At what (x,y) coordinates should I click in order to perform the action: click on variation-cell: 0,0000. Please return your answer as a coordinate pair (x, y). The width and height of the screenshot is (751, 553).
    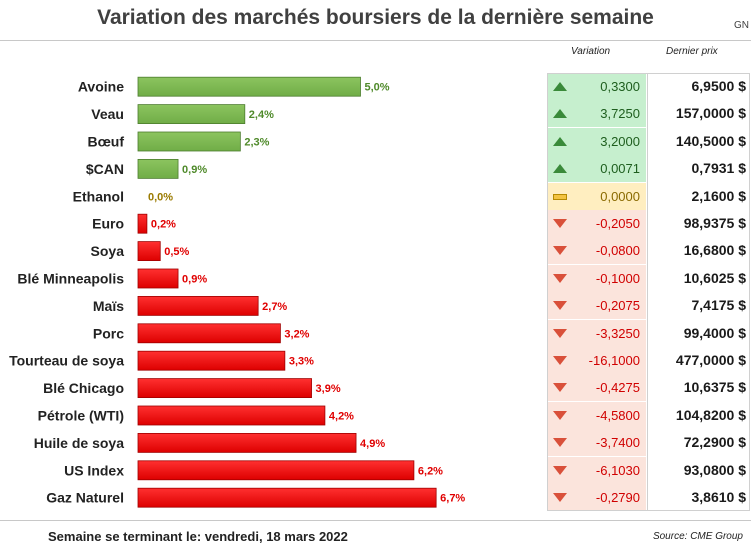
    Looking at the image, I should click on (596, 196).